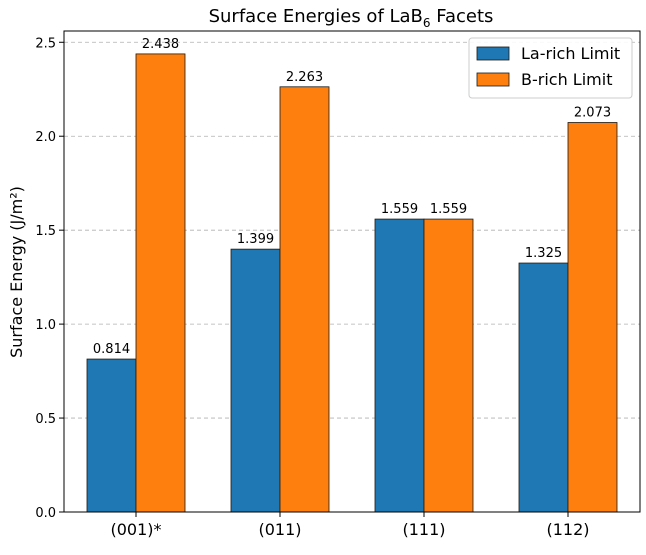  I want to click on data-label: 2.438, so click(160, 44).